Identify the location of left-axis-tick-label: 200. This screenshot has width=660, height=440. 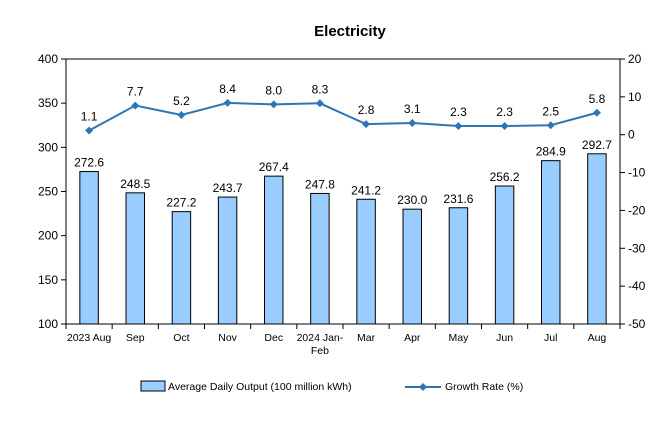
(48, 236).